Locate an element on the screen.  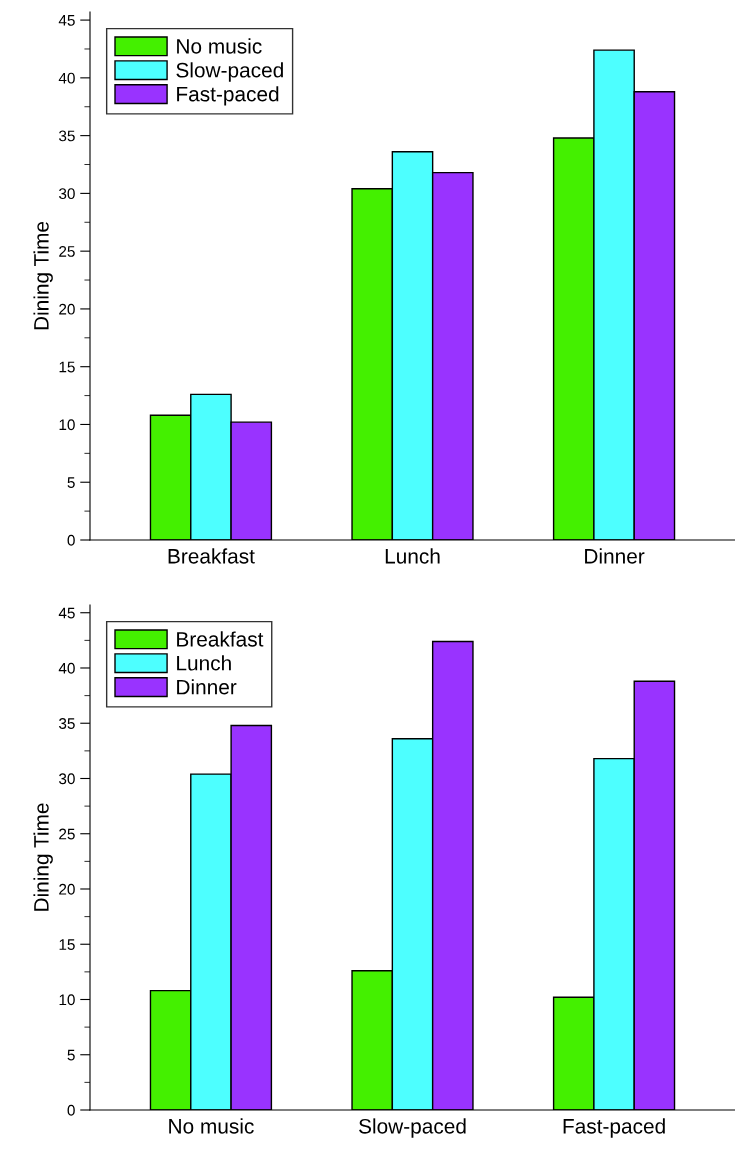
legend-label: Dinner is located at coordinates (207, 687).